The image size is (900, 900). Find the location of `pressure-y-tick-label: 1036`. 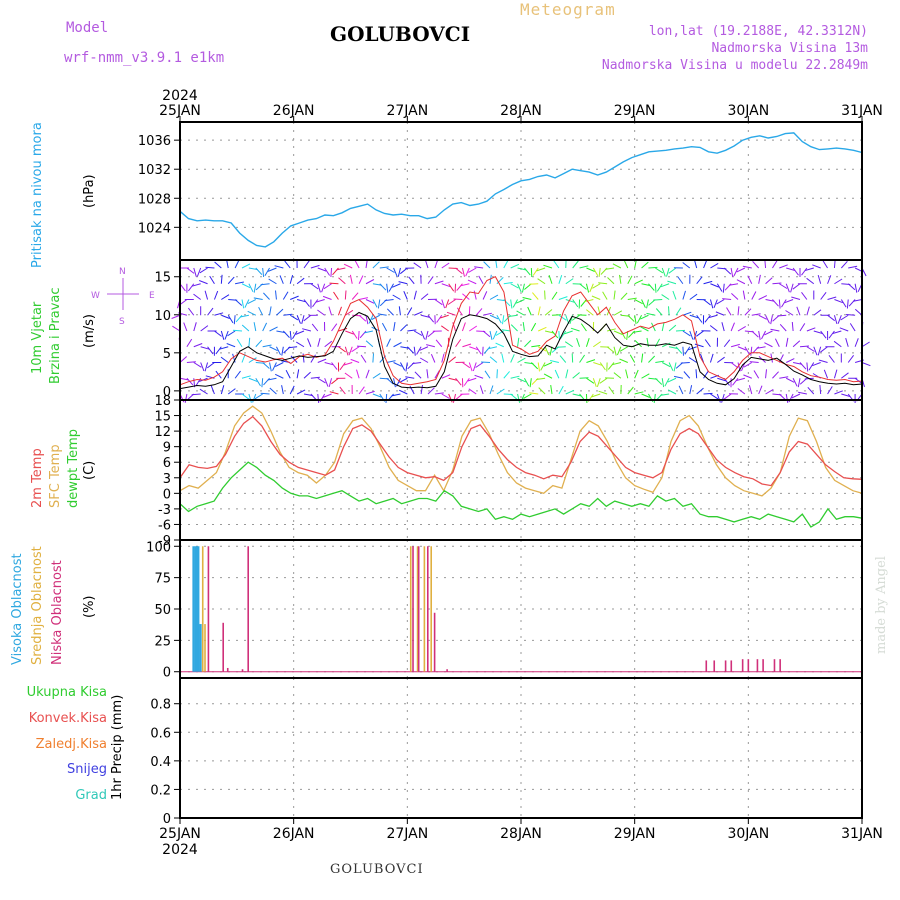

pressure-y-tick-label: 1036 is located at coordinates (154, 141).